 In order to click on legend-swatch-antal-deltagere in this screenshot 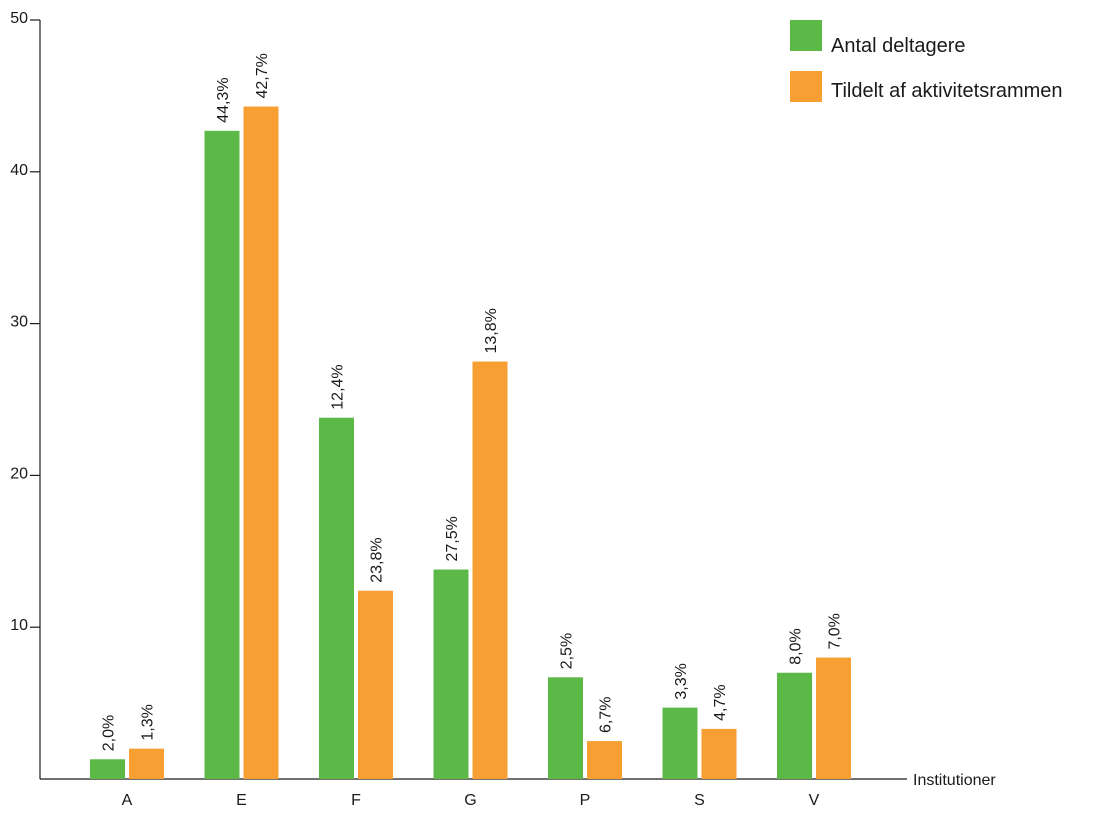, I will do `click(806, 35)`.